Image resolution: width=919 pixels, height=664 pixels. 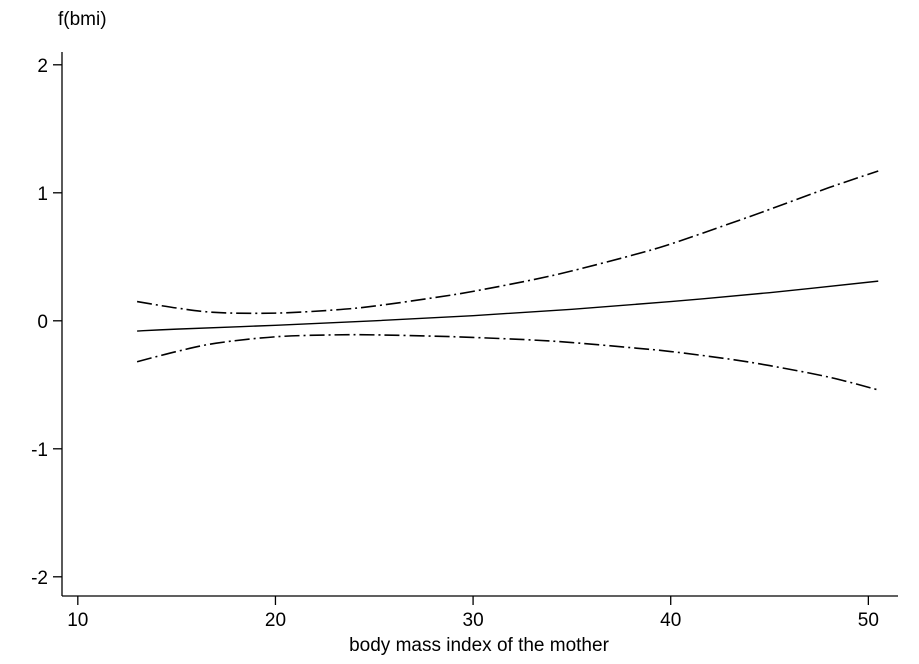 What do you see at coordinates (42, 322) in the screenshot?
I see `y-tick-label: 0` at bounding box center [42, 322].